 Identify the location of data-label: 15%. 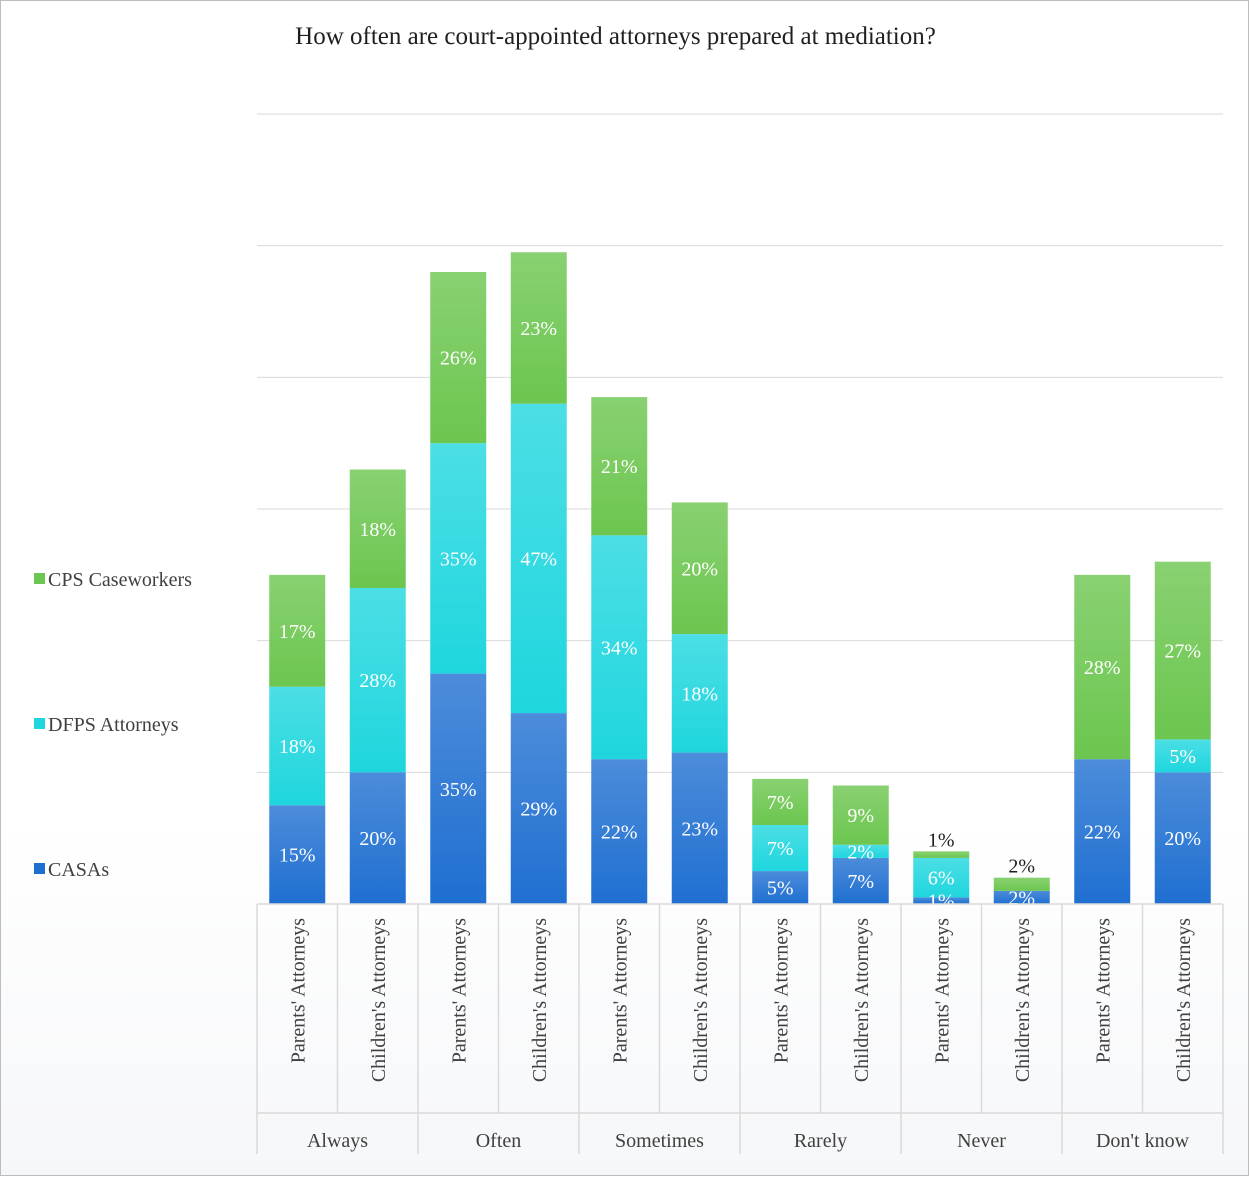
(297, 856).